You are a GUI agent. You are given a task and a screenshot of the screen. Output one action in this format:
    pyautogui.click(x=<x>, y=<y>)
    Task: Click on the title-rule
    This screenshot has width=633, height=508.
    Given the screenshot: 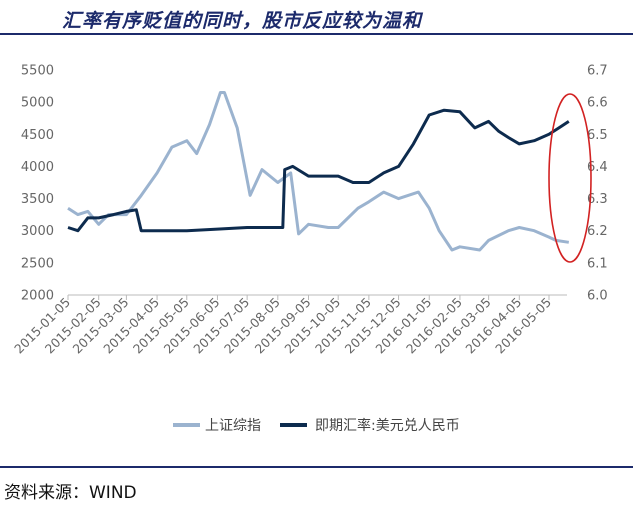 What is the action you would take?
    pyautogui.click(x=316, y=34)
    